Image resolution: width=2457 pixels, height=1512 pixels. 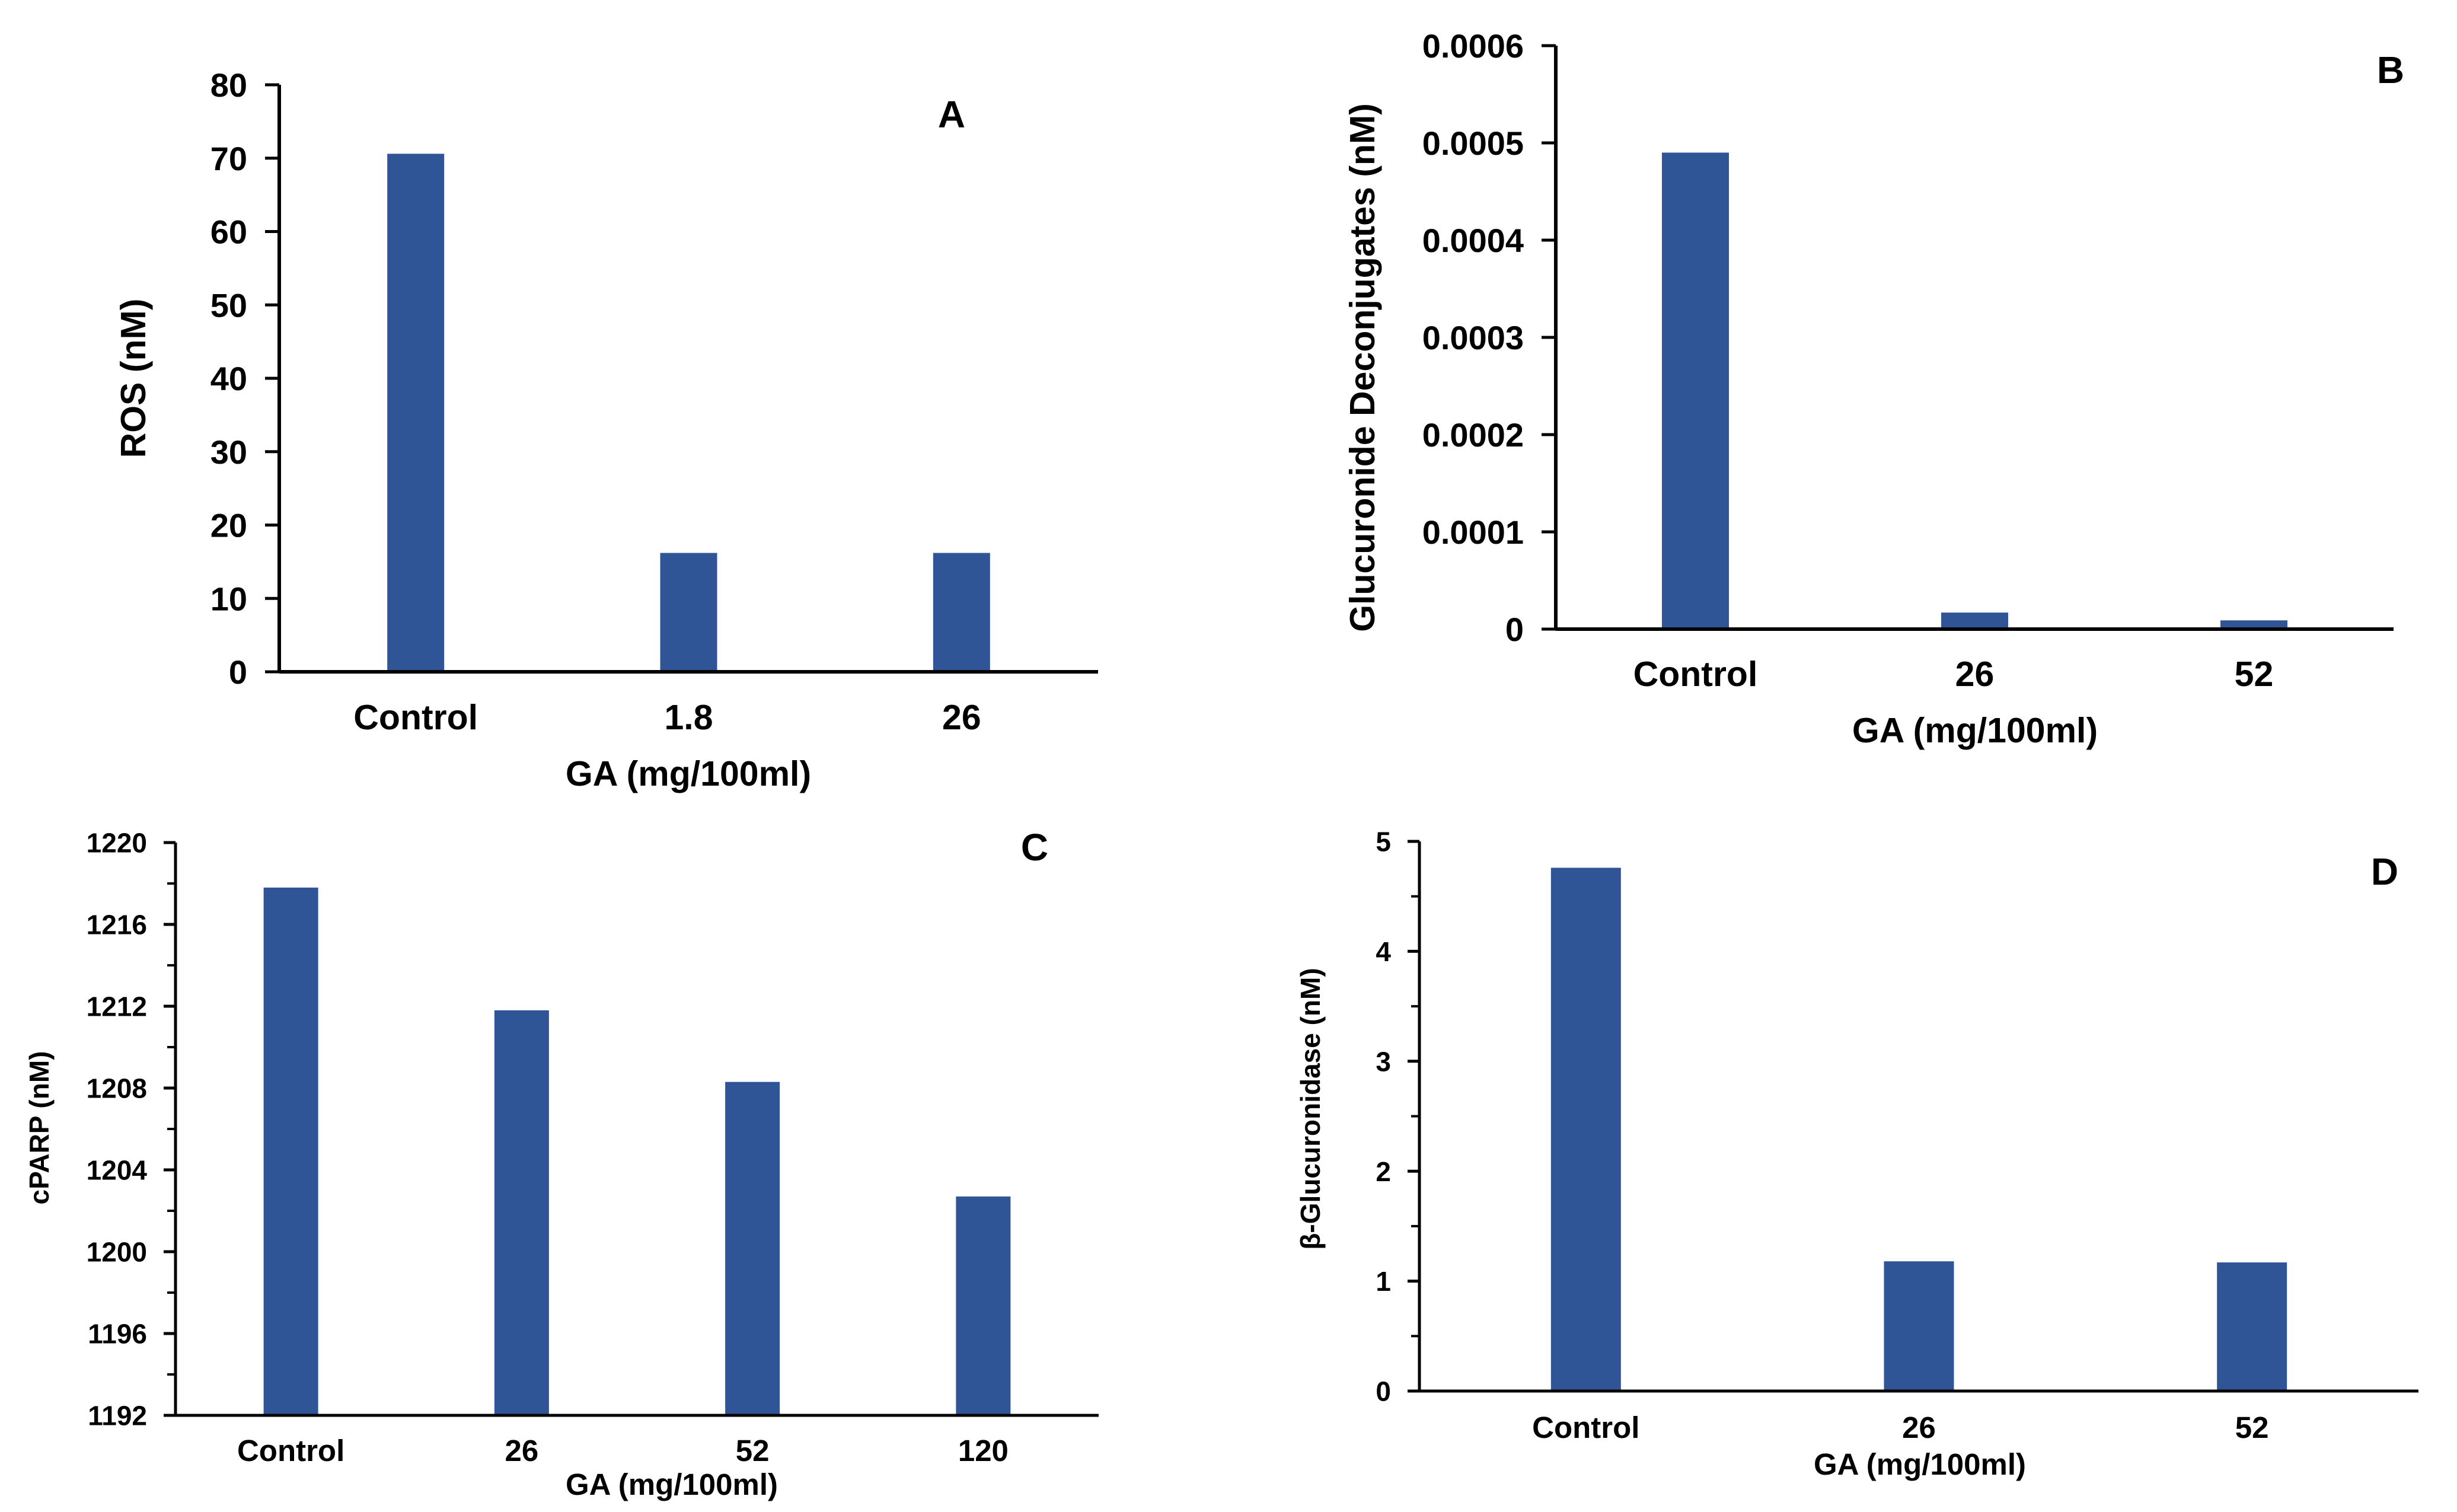 What do you see at coordinates (951, 114) in the screenshot?
I see `panel-a-label: A` at bounding box center [951, 114].